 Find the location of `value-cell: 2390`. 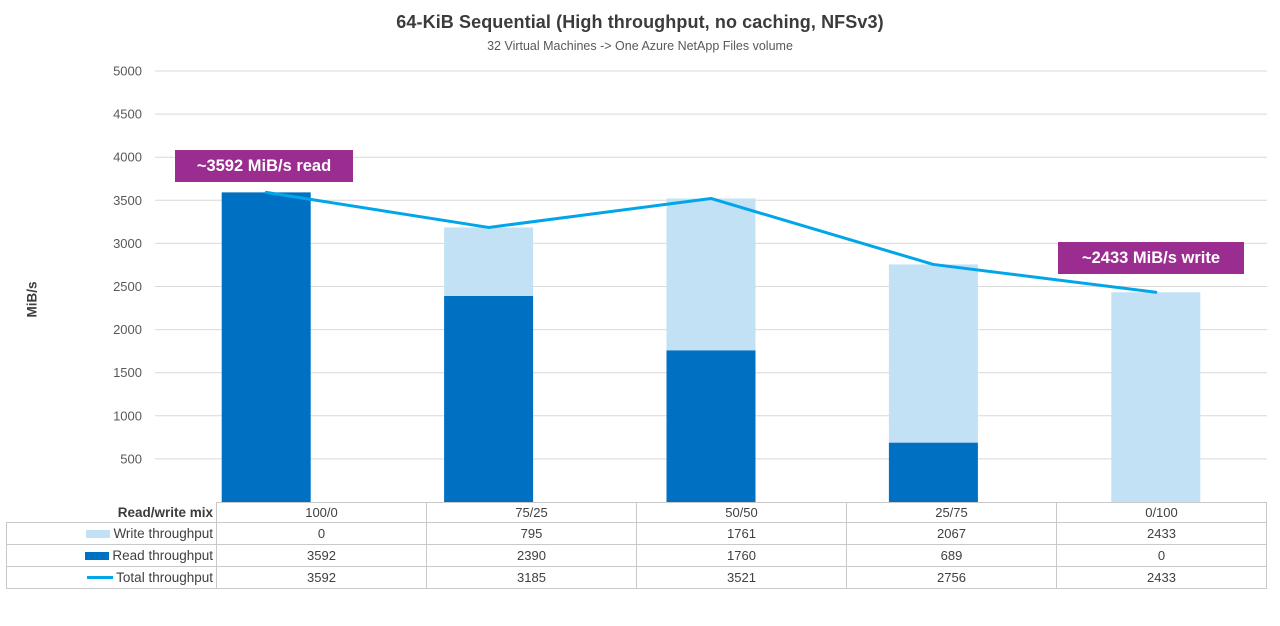

value-cell: 2390 is located at coordinates (531, 555).